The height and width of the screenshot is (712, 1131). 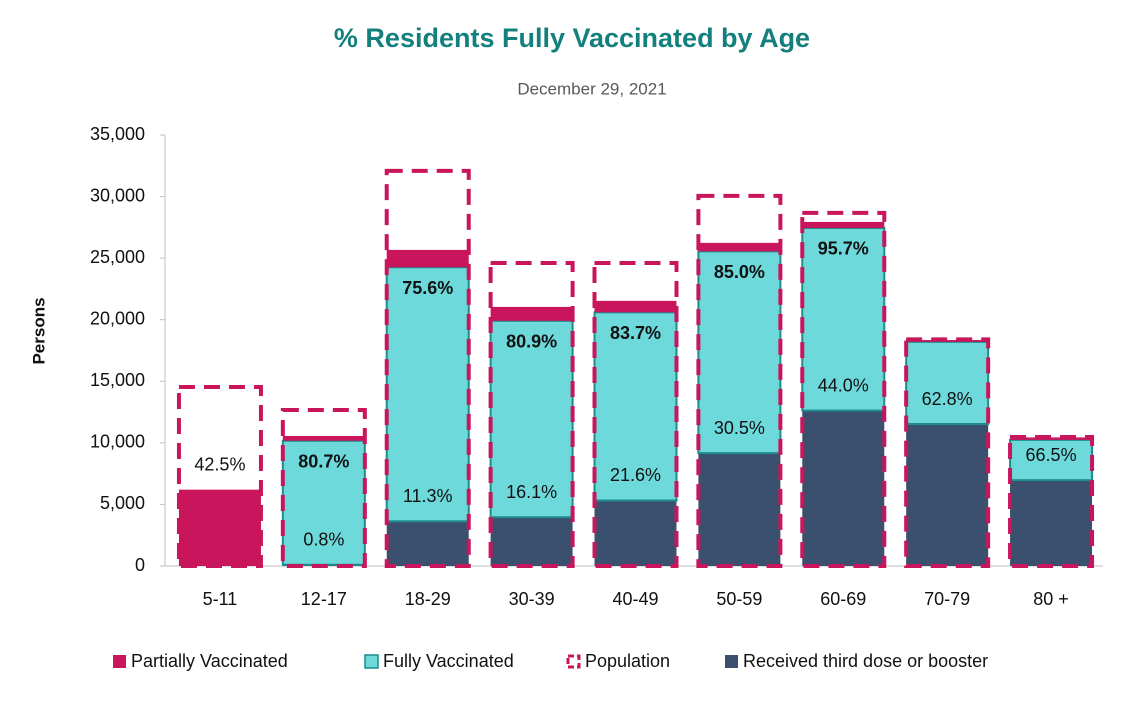 What do you see at coordinates (448, 661) in the screenshot?
I see `legend-label: Fully Vaccinated` at bounding box center [448, 661].